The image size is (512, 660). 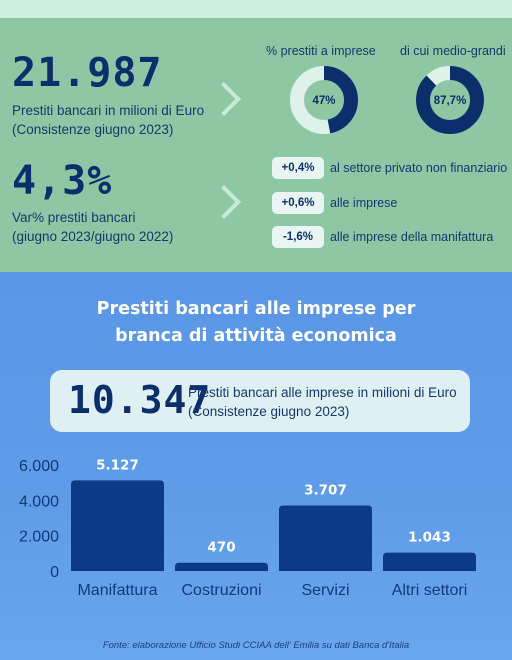 What do you see at coordinates (321, 51) in the screenshot?
I see `donut-title-1: % prestiti a imprese` at bounding box center [321, 51].